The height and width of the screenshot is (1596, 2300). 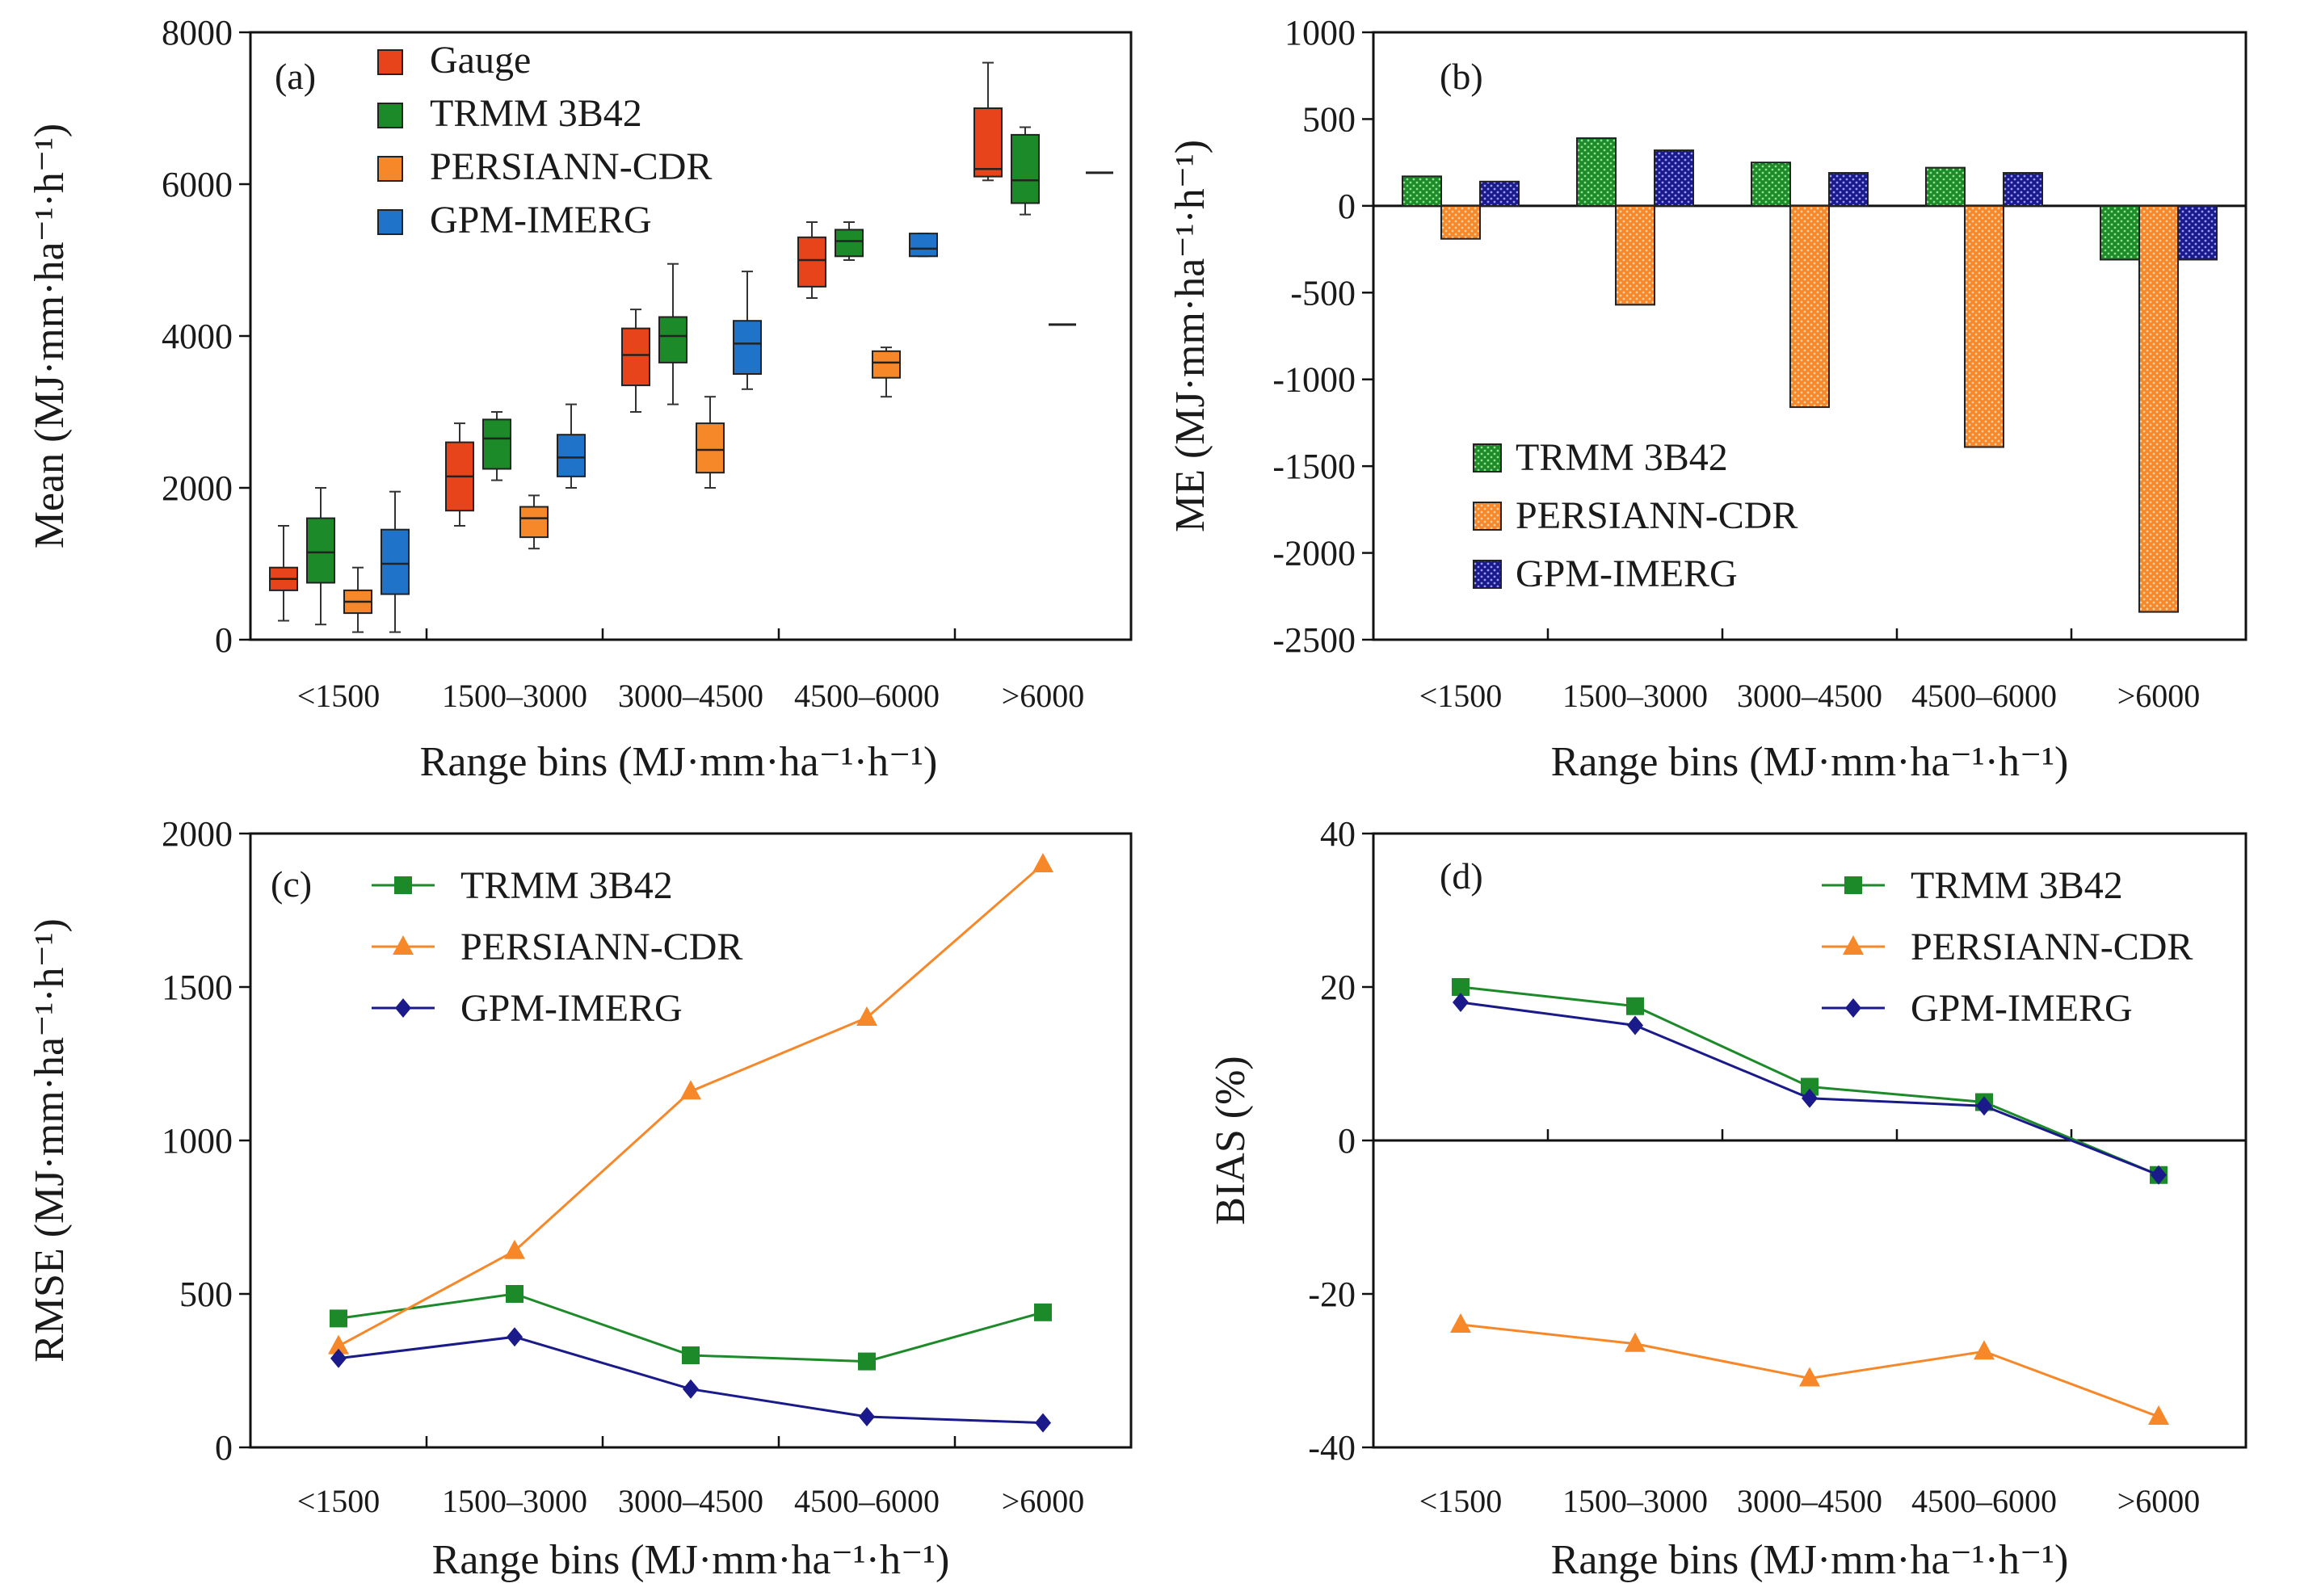 What do you see at coordinates (1314, 640) in the screenshot?
I see `y-tick-label: -2500` at bounding box center [1314, 640].